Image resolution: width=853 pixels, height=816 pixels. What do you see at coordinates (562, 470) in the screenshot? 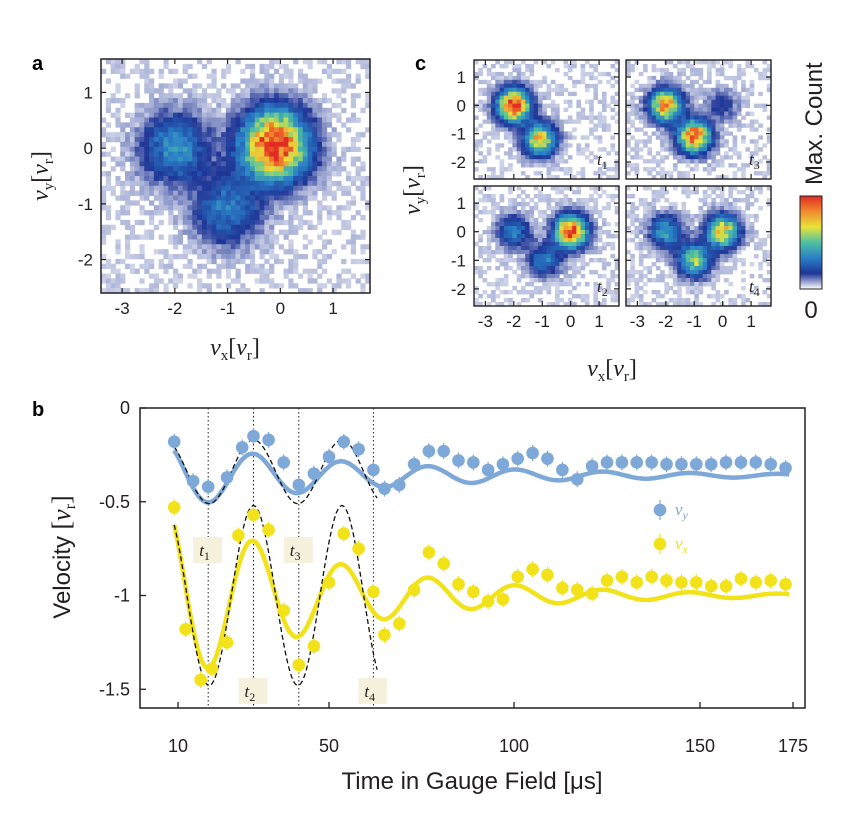
I see `data-point-y` at bounding box center [562, 470].